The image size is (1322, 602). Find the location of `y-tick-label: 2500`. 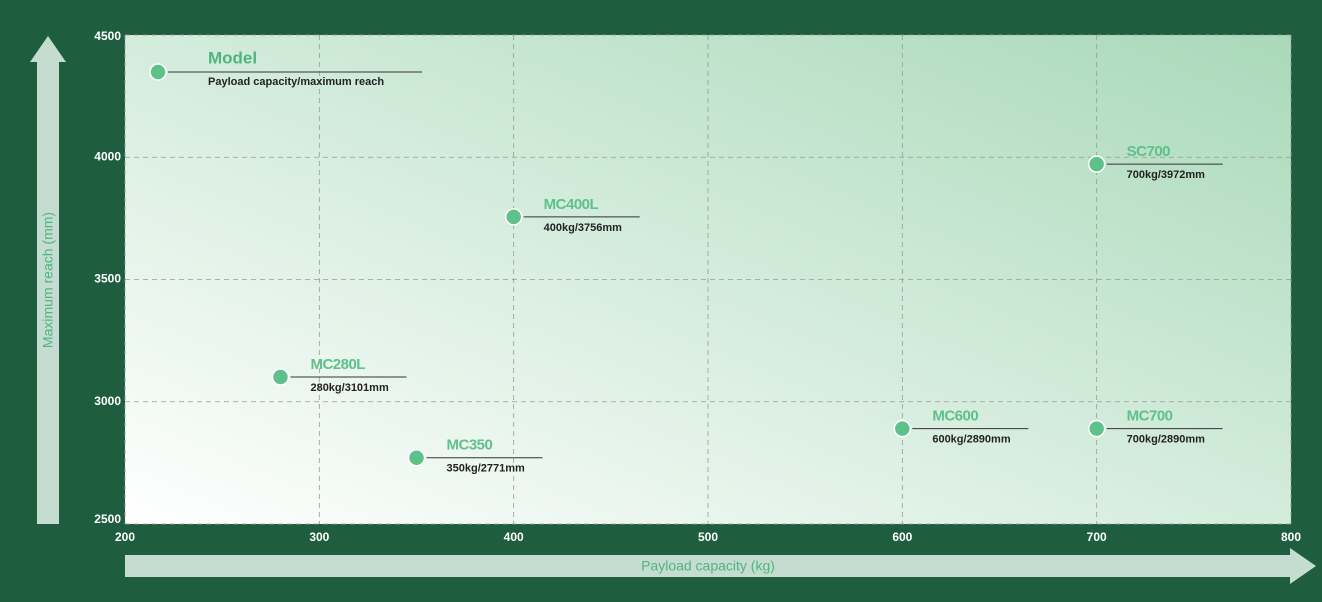

y-tick-label: 2500 is located at coordinates (107, 519).